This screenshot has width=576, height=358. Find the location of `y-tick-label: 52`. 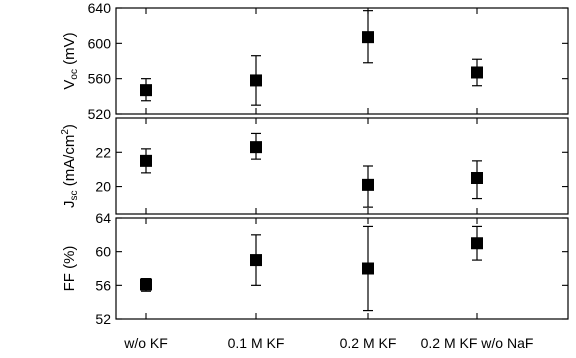

y-tick-label: 52 is located at coordinates (103, 319).